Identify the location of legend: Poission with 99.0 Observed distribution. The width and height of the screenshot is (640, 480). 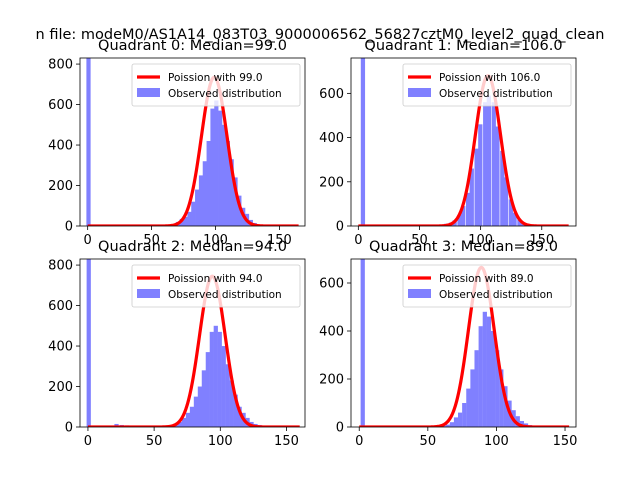
(216, 85).